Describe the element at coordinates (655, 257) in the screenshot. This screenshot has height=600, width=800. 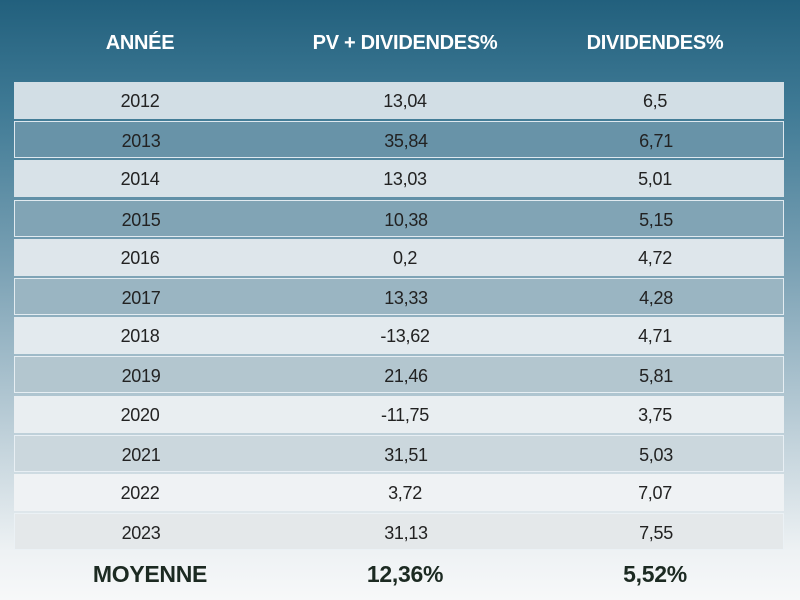
I see `table-cell: 4,72` at that location.